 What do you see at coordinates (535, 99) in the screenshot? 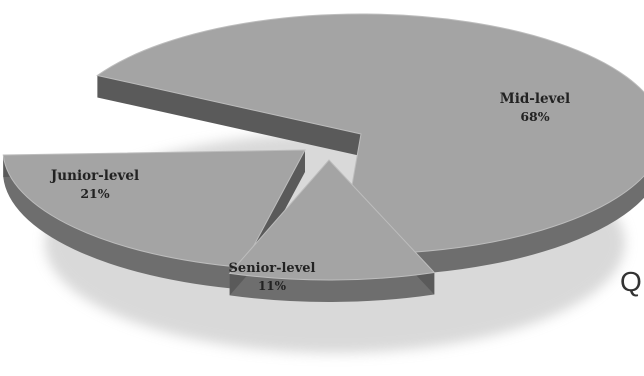
I see `slice-label-mid-level: Mid-level` at bounding box center [535, 99].